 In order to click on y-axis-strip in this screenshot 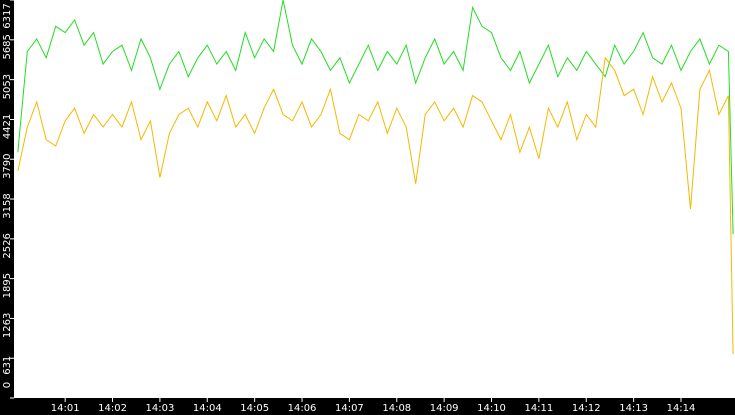, I will do `click(7, 207)`.